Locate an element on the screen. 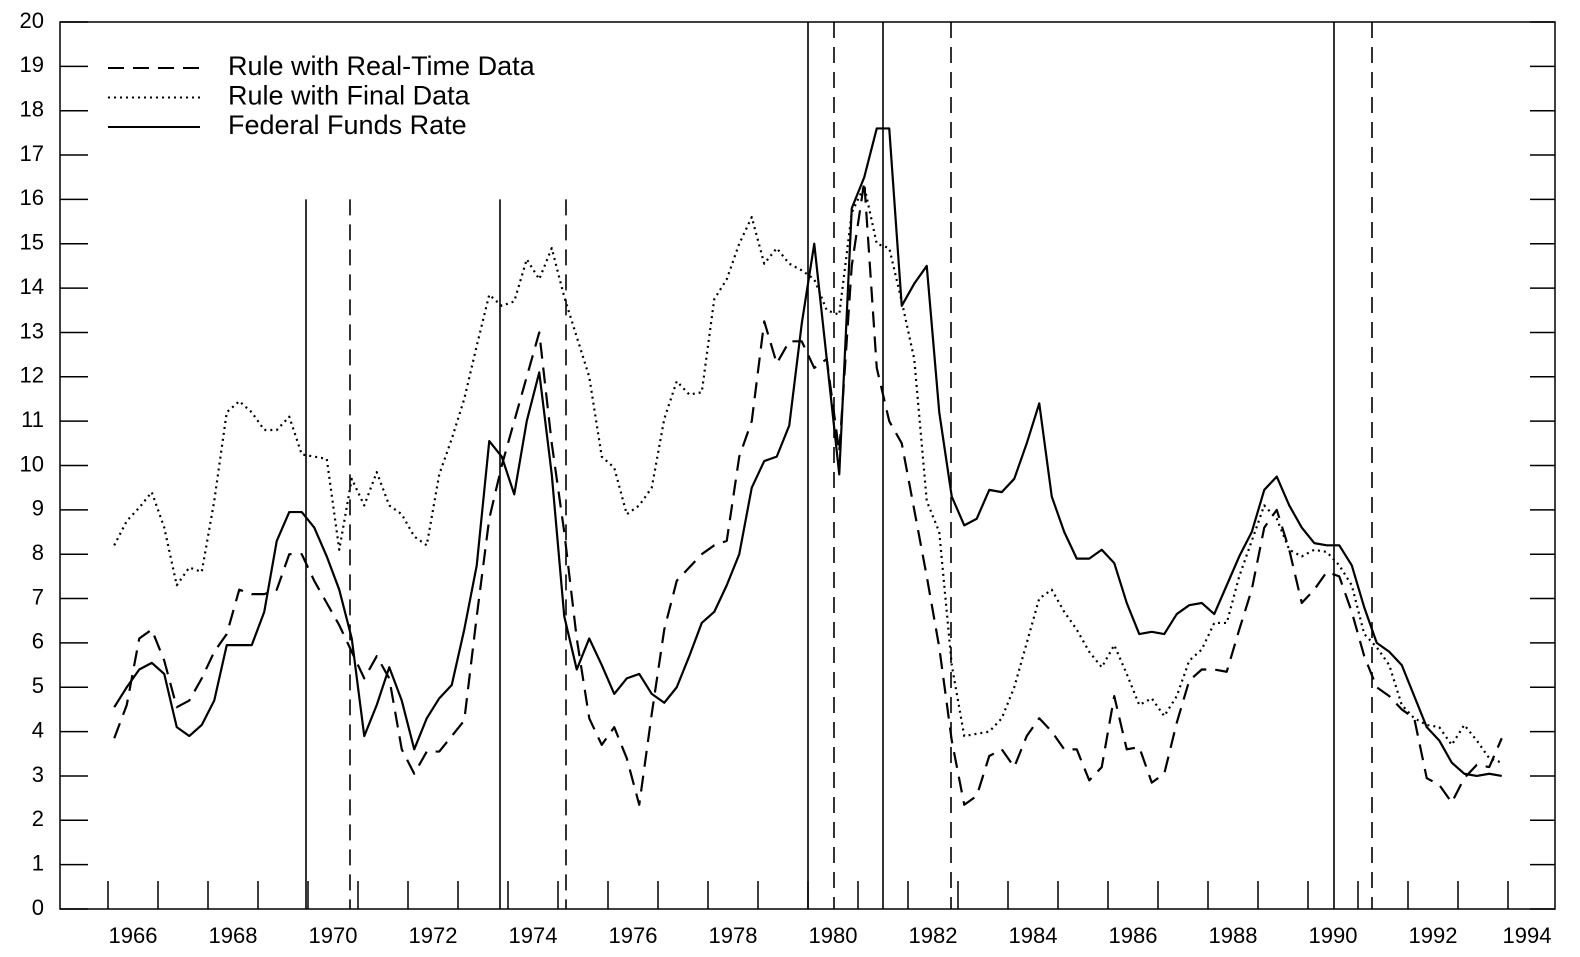 The image size is (1580, 957). legend-label: Rule with Final Data is located at coordinates (349, 96).